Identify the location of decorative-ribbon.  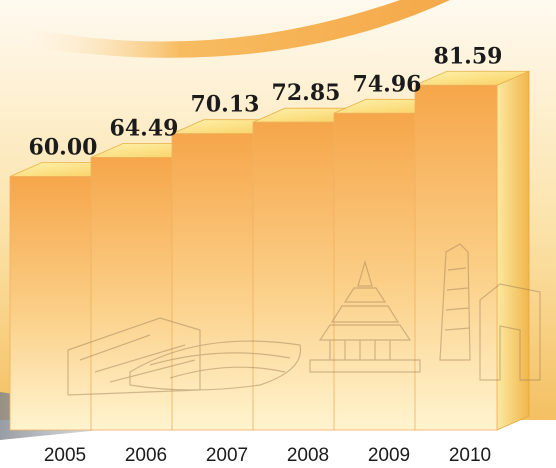
(225, 29).